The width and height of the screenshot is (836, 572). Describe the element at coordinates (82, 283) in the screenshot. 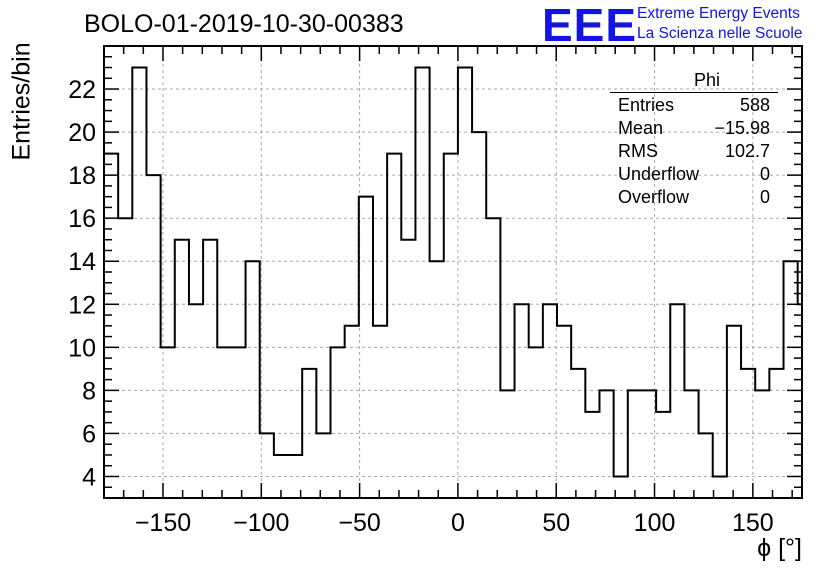

I see `y-tick-labels: 4 6 8 10 12 14 16 18 20 22` at that location.